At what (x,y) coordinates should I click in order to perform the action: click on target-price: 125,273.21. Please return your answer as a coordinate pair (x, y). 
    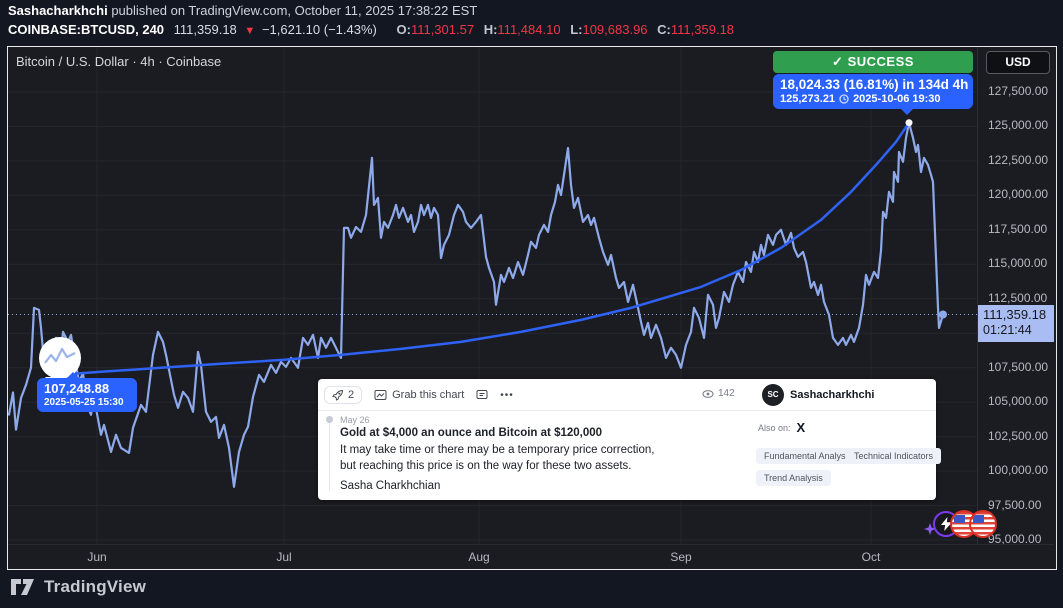
    Looking at the image, I should click on (808, 99).